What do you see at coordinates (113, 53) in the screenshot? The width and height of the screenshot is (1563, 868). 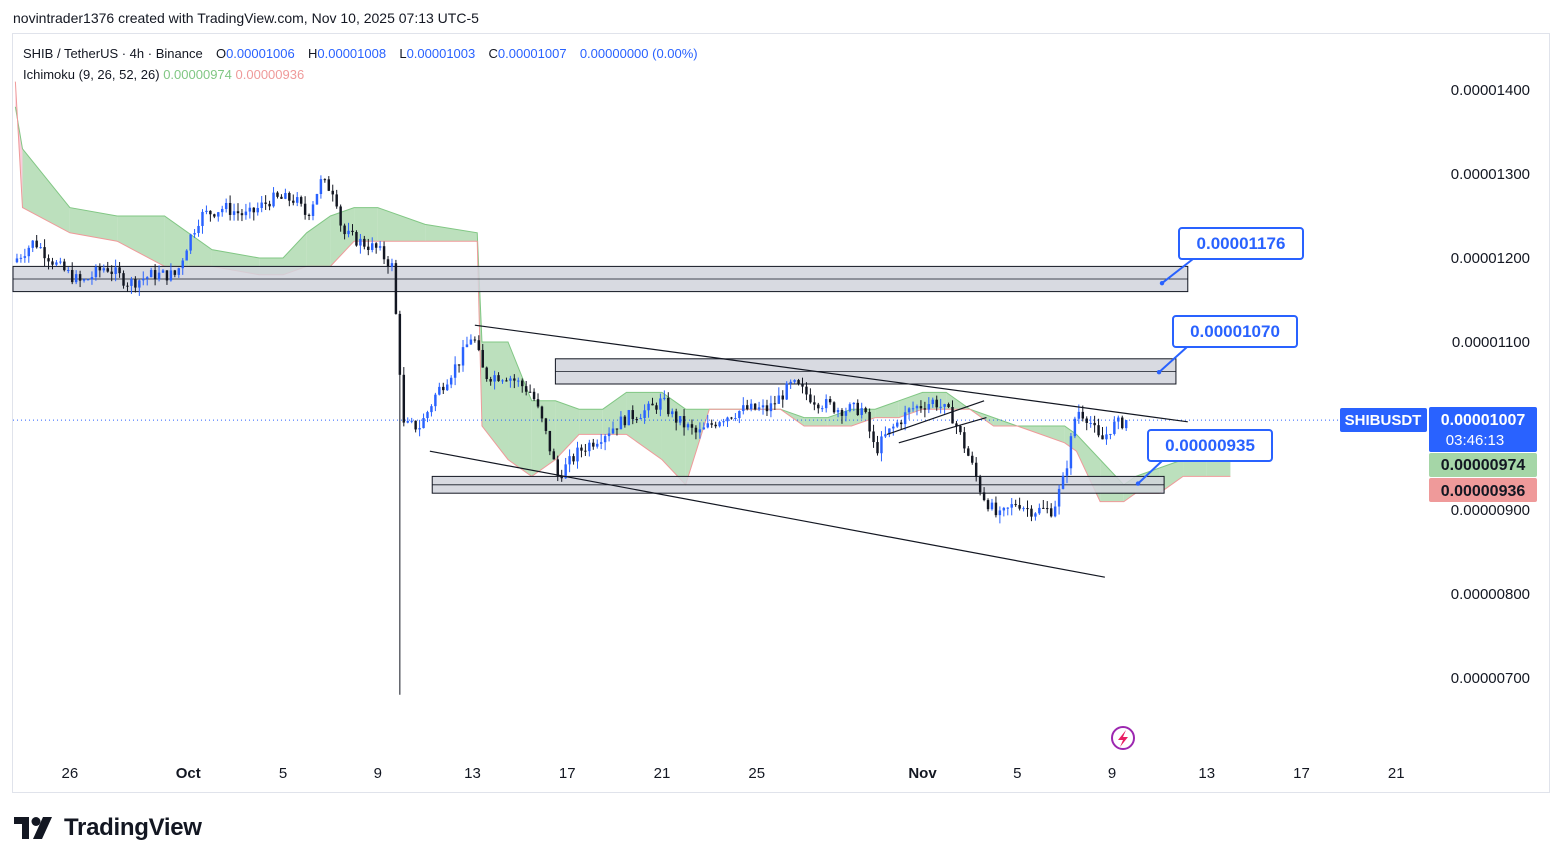 I see `symbol-title: SHIB / TetherUS · 4h · Binance` at bounding box center [113, 53].